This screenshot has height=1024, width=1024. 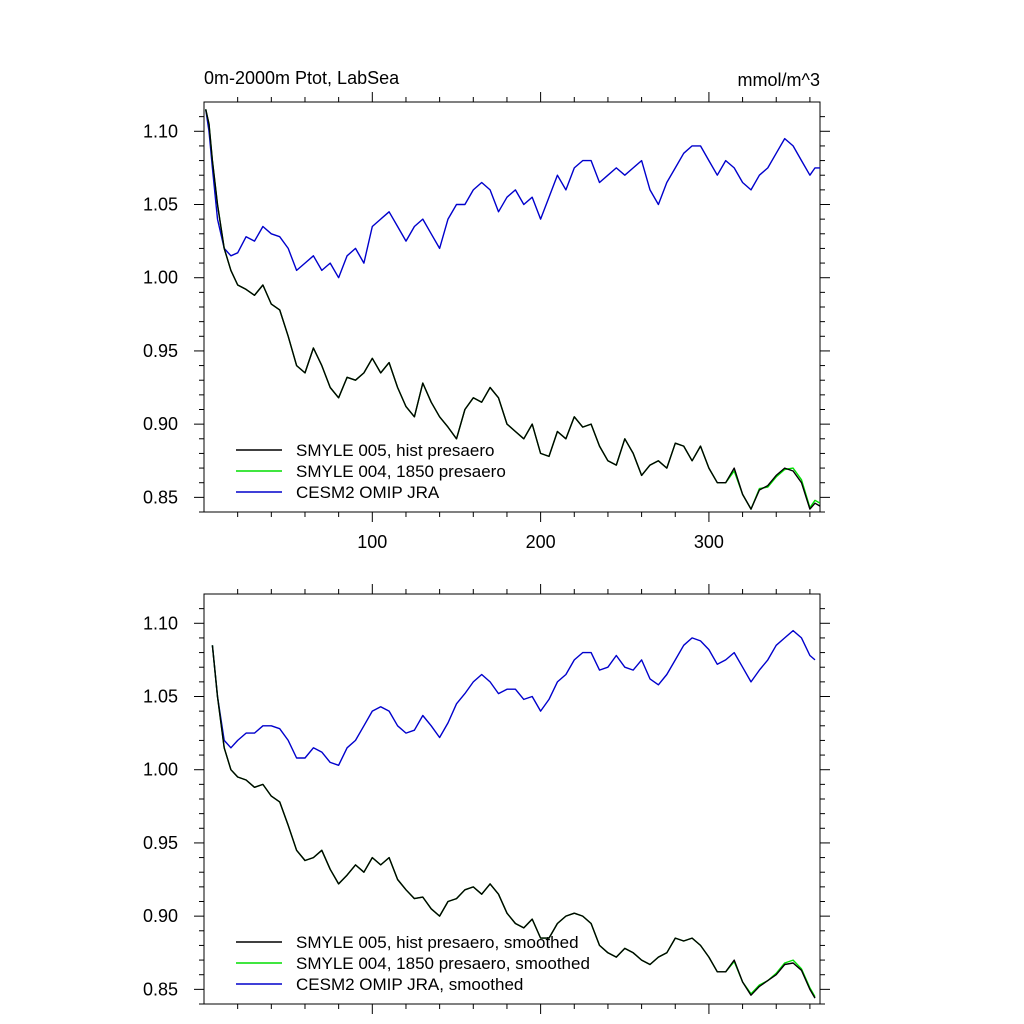 What do you see at coordinates (368, 492) in the screenshot?
I see `legend-label: CESM2 OMIP JRA` at bounding box center [368, 492].